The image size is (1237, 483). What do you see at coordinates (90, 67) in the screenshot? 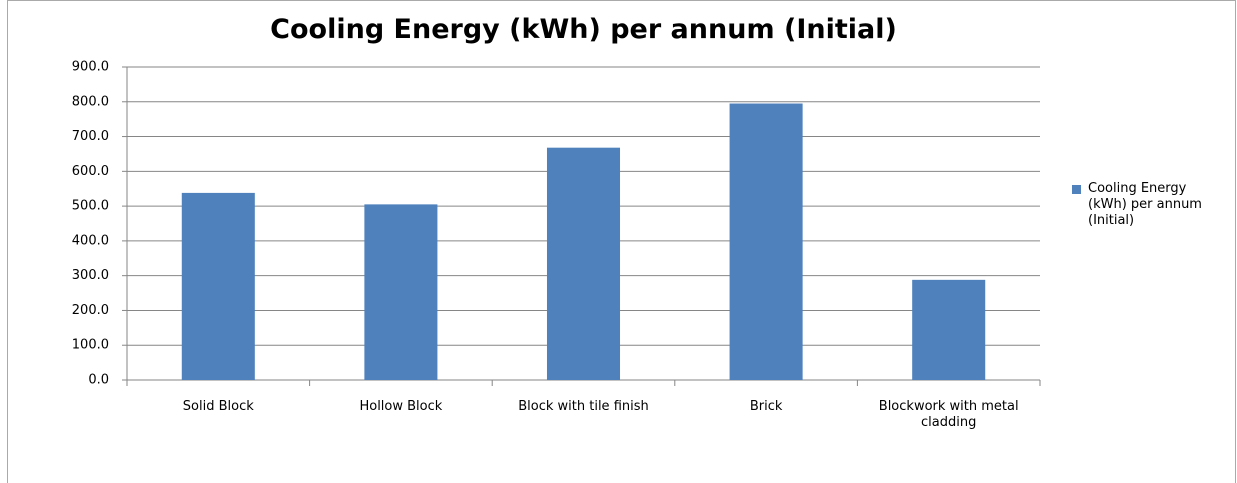
I see `y-tick-label: 900.0` at bounding box center [90, 67].